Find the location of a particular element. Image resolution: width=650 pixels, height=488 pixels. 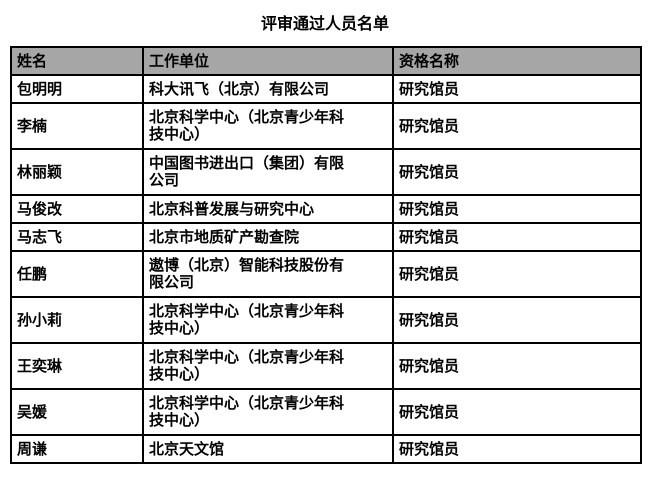

table-header-row: 姓名 工作单位 资格名称 is located at coordinates (326, 61).